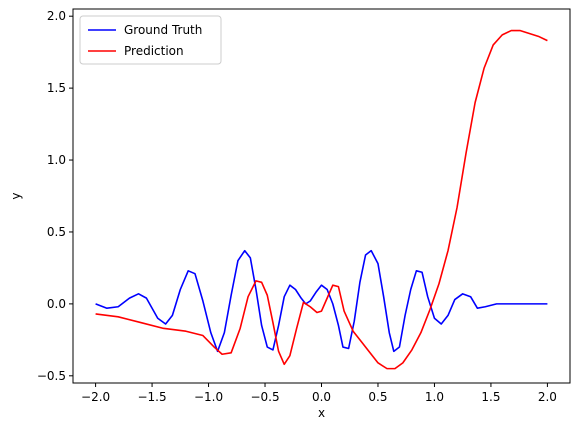  What do you see at coordinates (151, 397) in the screenshot?
I see `x-tick-label: −1.5` at bounding box center [151, 397].